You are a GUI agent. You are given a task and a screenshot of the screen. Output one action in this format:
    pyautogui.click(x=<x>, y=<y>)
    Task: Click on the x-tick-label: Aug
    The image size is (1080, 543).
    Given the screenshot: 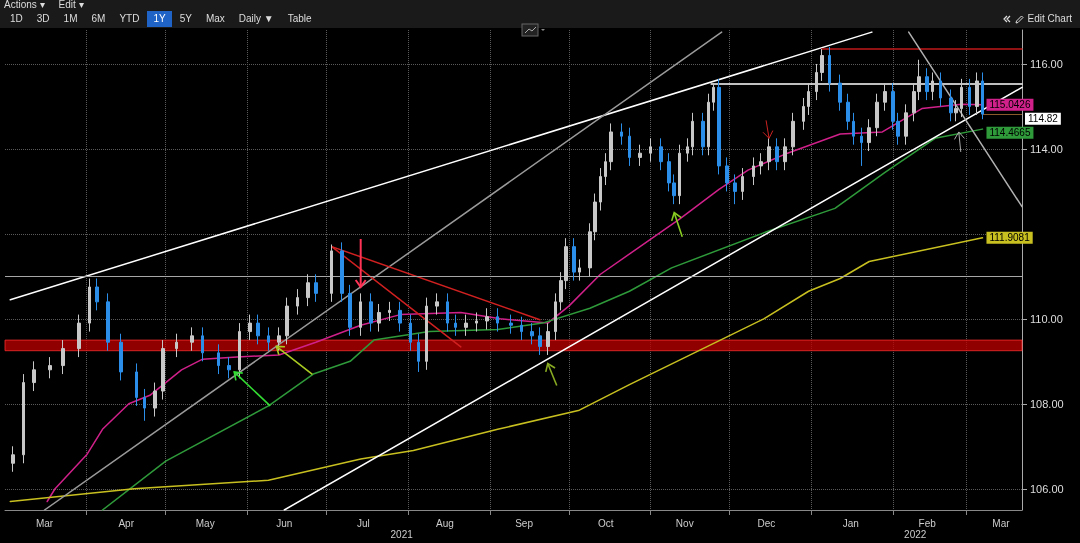 What is the action you would take?
    pyautogui.click(x=445, y=523)
    